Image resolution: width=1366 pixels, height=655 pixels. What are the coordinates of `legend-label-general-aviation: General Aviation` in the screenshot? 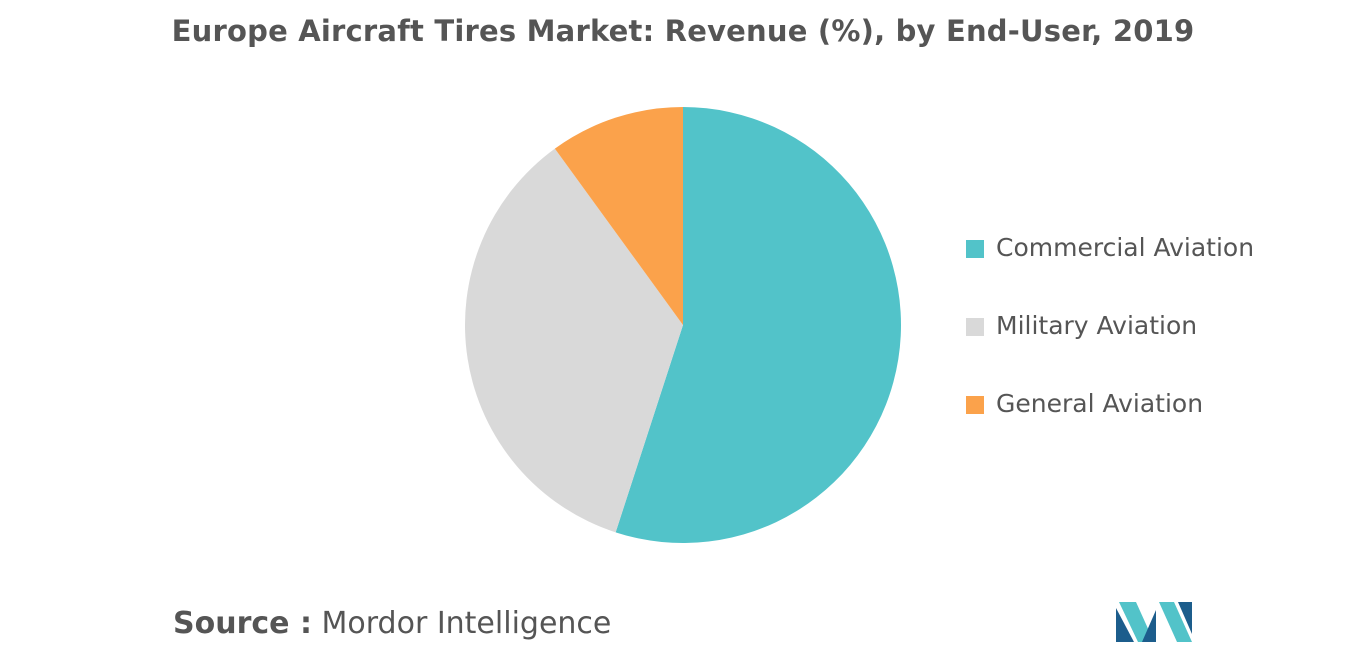 It's located at (1100, 403).